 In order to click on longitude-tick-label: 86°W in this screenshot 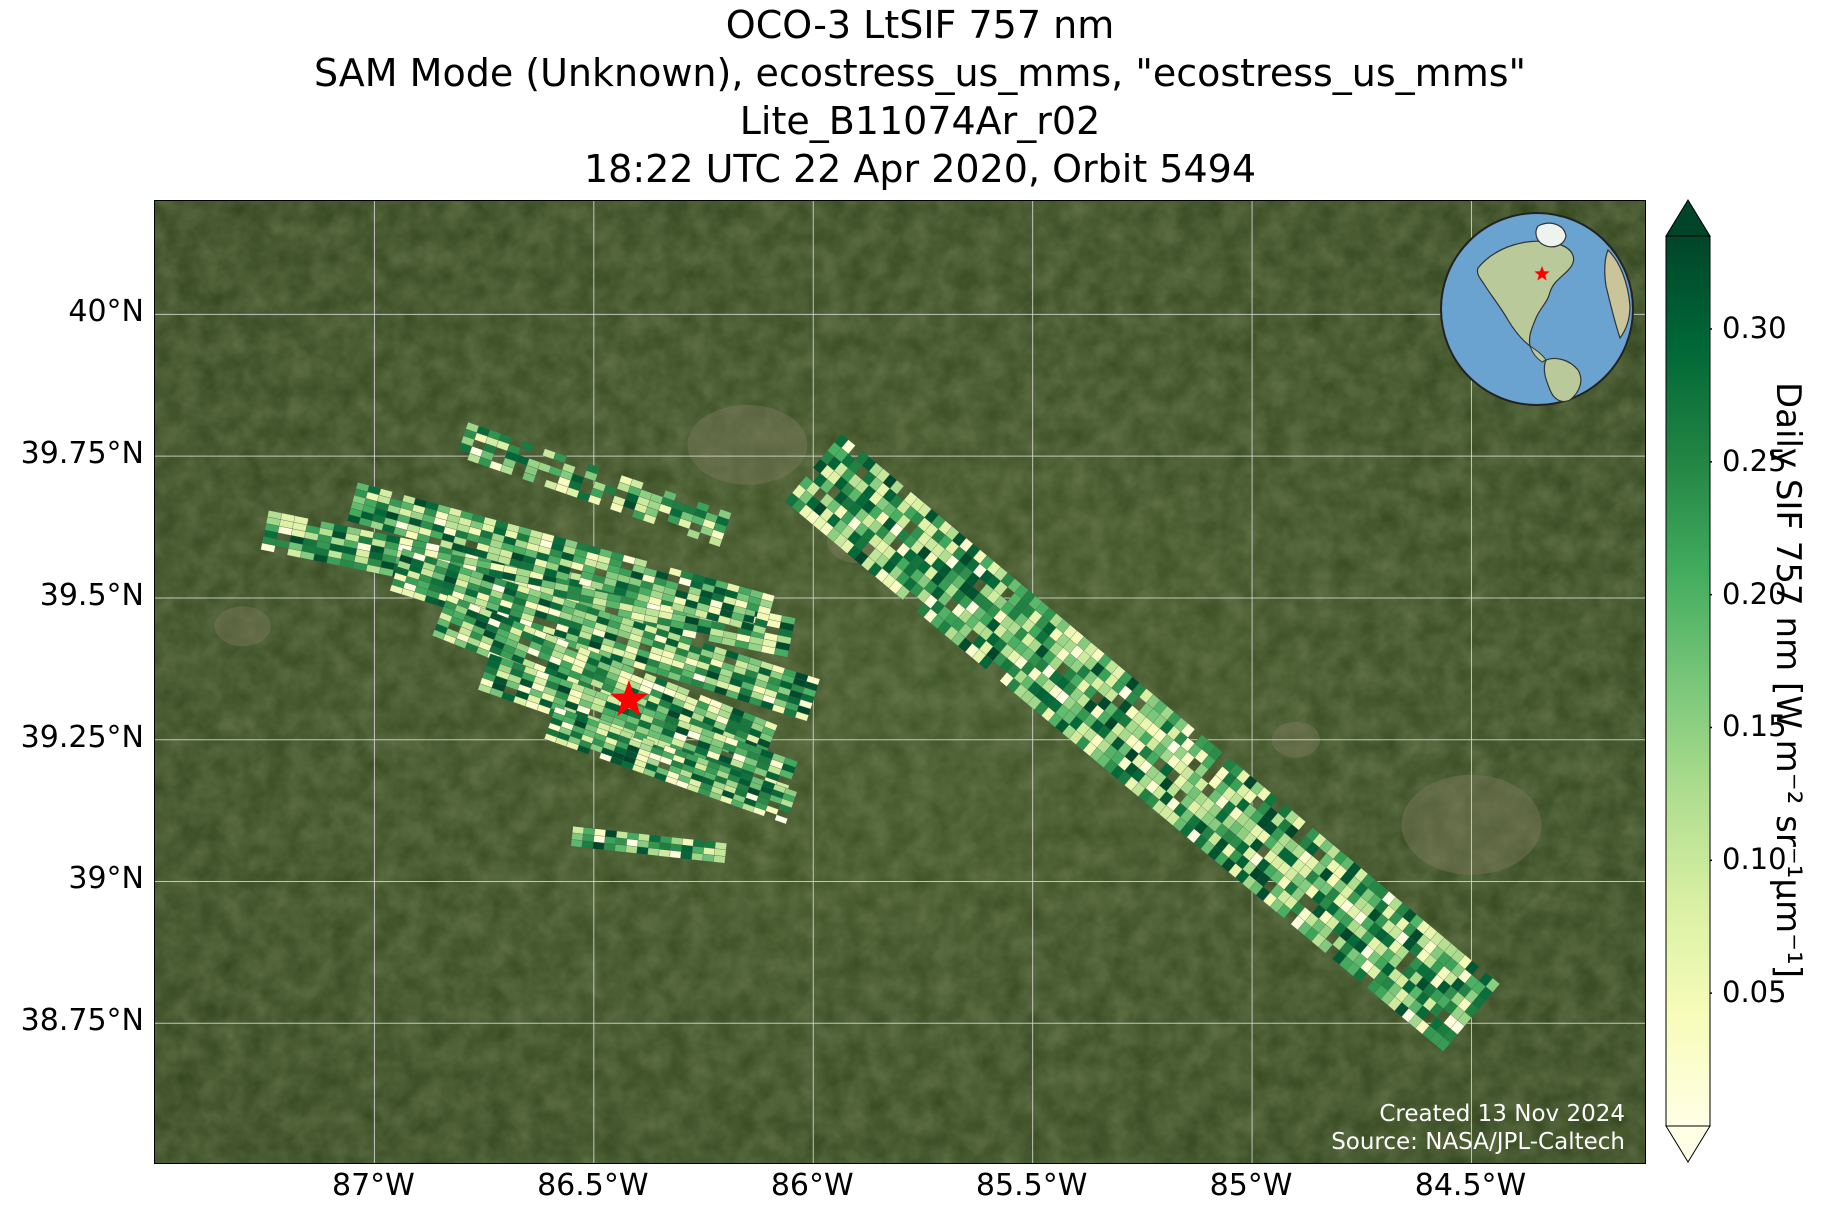, I will do `click(812, 1185)`.